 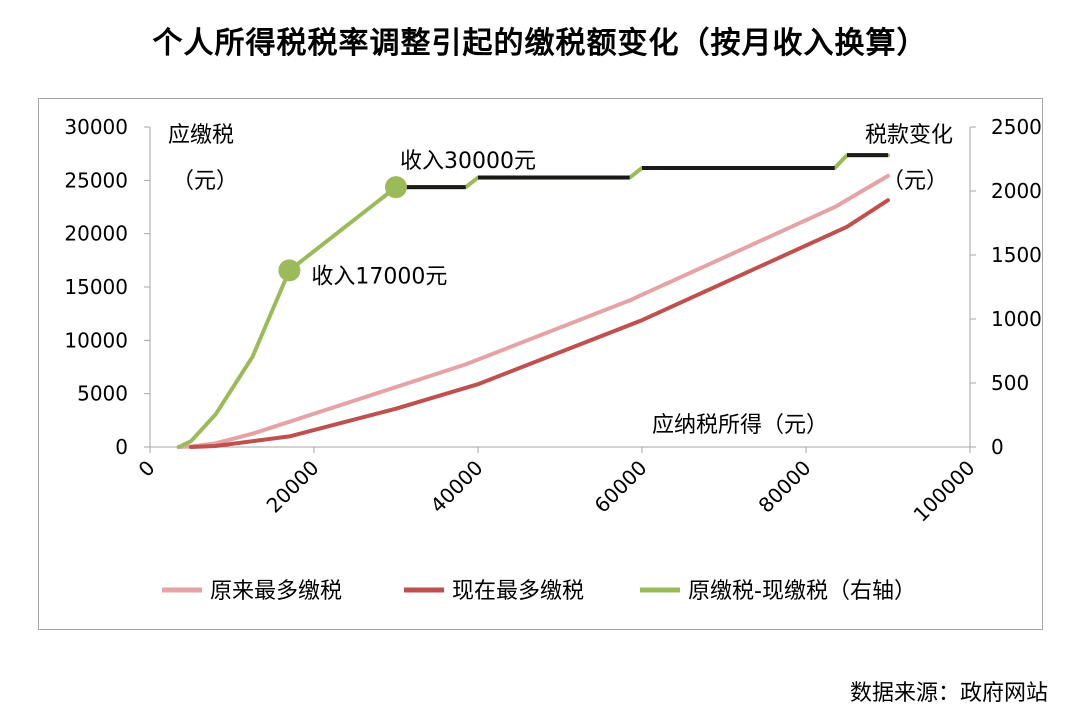 I want to click on y-left-tick-label: 20000, so click(x=96, y=234).